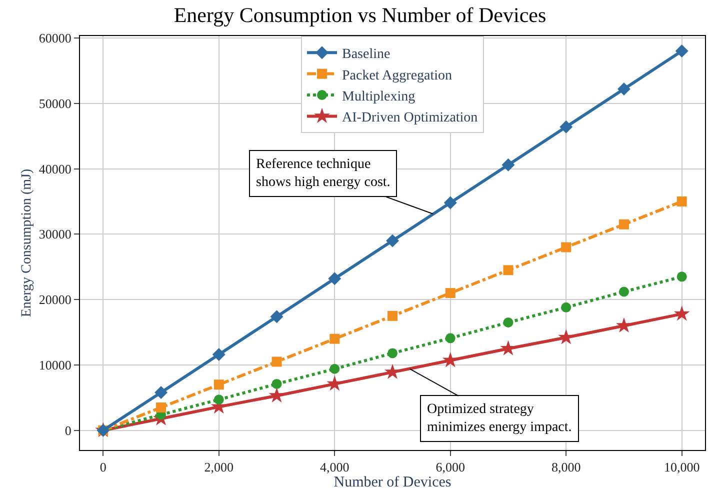 Image resolution: width=720 pixels, height=500 pixels. What do you see at coordinates (566, 467) in the screenshot?
I see `x-tick-label: 8,000` at bounding box center [566, 467].